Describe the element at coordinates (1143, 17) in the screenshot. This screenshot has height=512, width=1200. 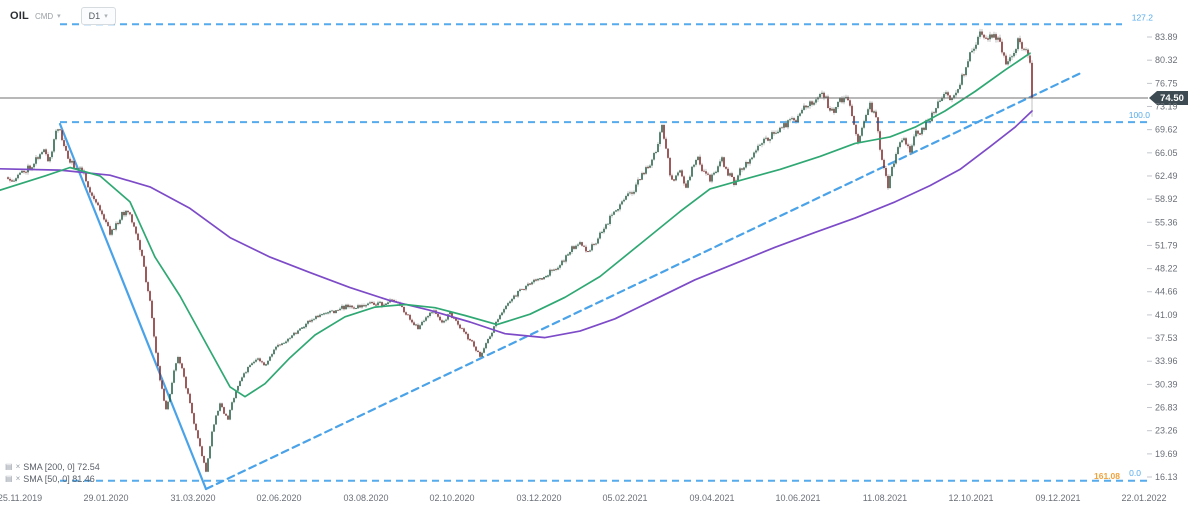
I see `fib-level-label: 127.2` at that location.